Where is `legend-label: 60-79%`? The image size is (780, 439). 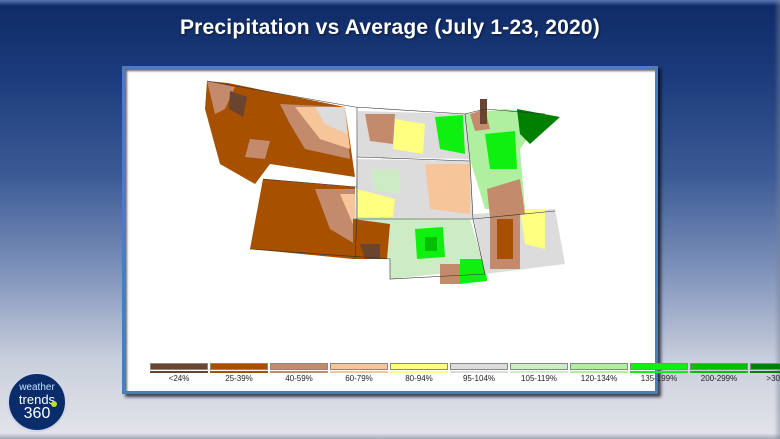
legend-label: 60-79% is located at coordinates (359, 378).